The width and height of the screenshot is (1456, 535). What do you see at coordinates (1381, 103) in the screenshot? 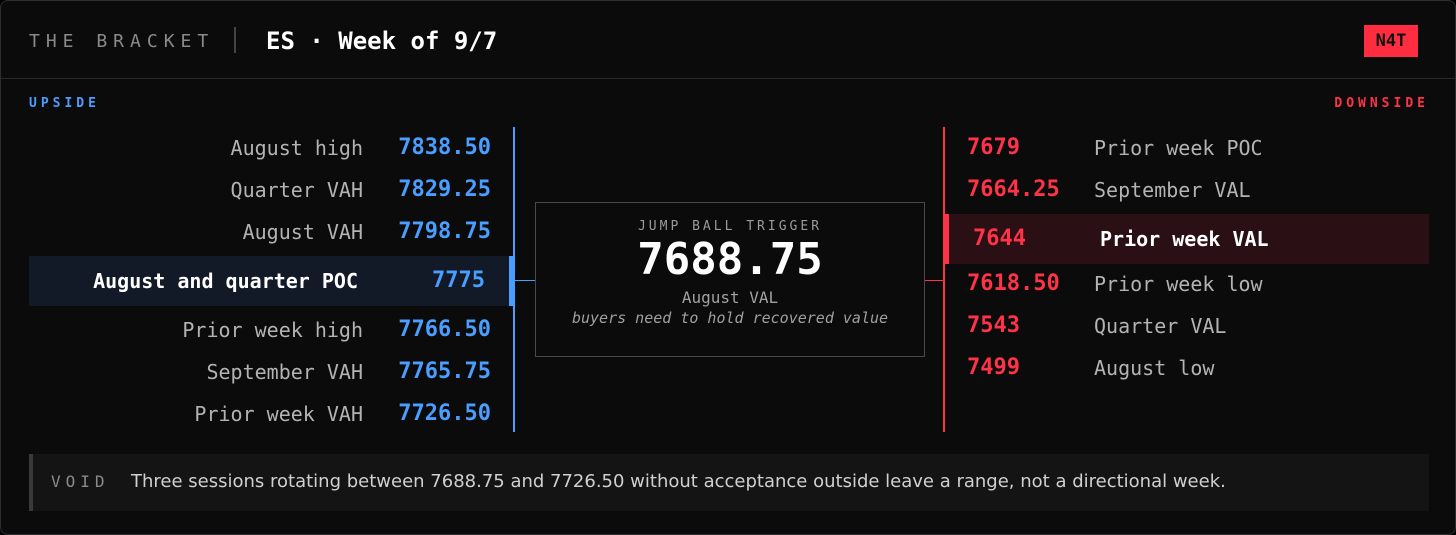
I see `downside-label: DOWNSIDE` at bounding box center [1381, 103].